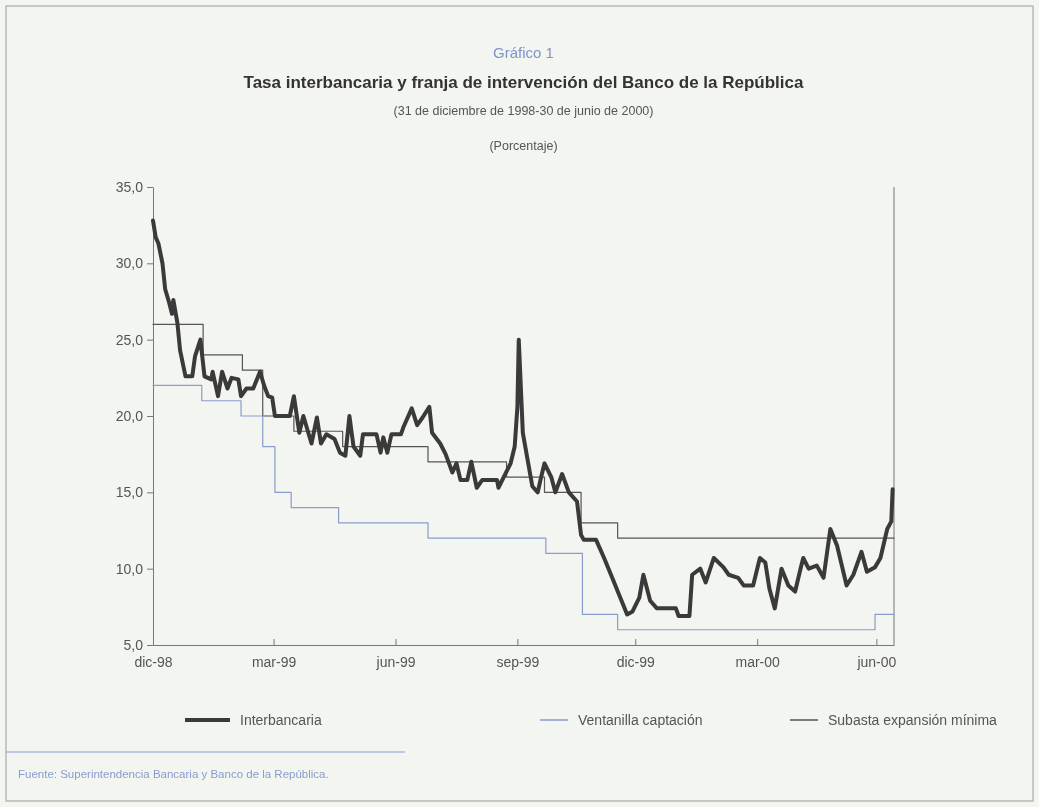 This screenshot has width=1039, height=807. Describe the element at coordinates (129, 492) in the screenshot. I see `y-tick-label: 15,0` at that location.